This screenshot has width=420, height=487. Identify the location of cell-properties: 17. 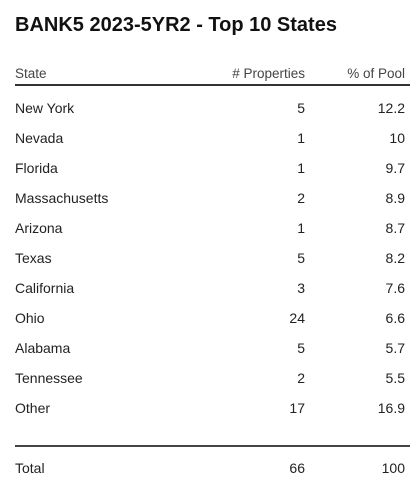
(297, 408).